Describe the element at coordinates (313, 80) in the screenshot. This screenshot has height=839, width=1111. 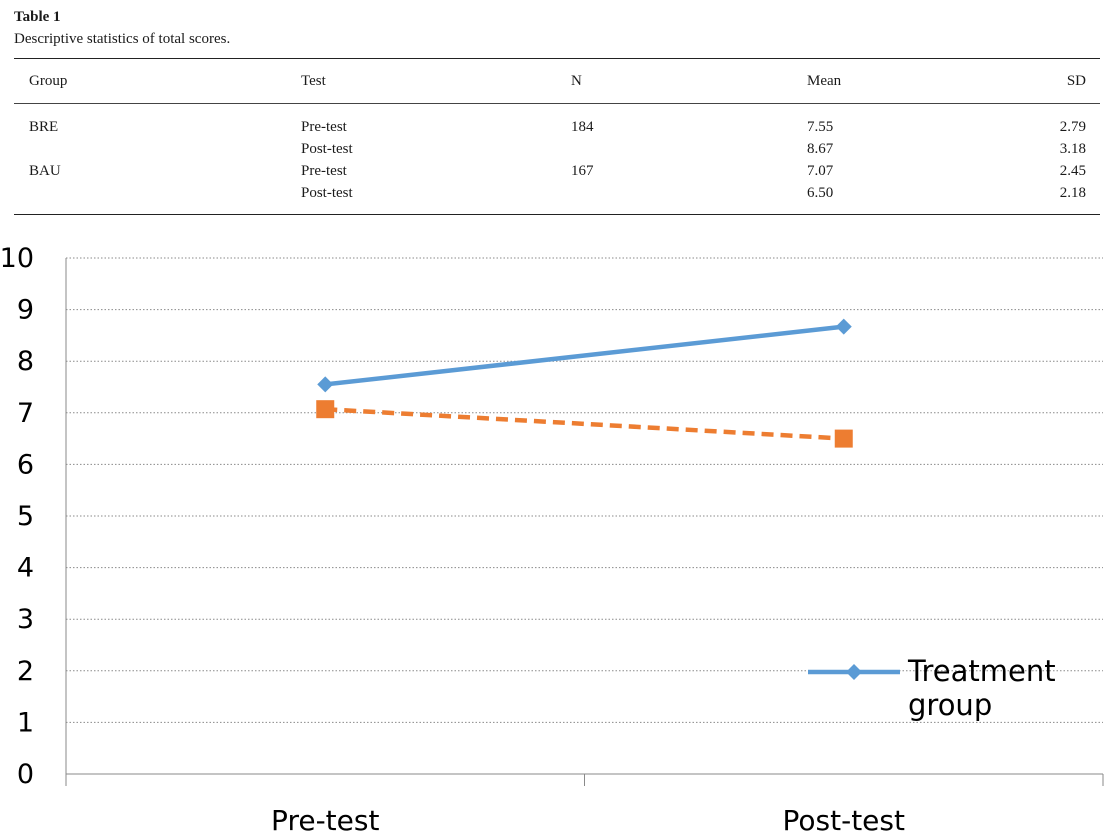
I see `header-test: Test` at that location.